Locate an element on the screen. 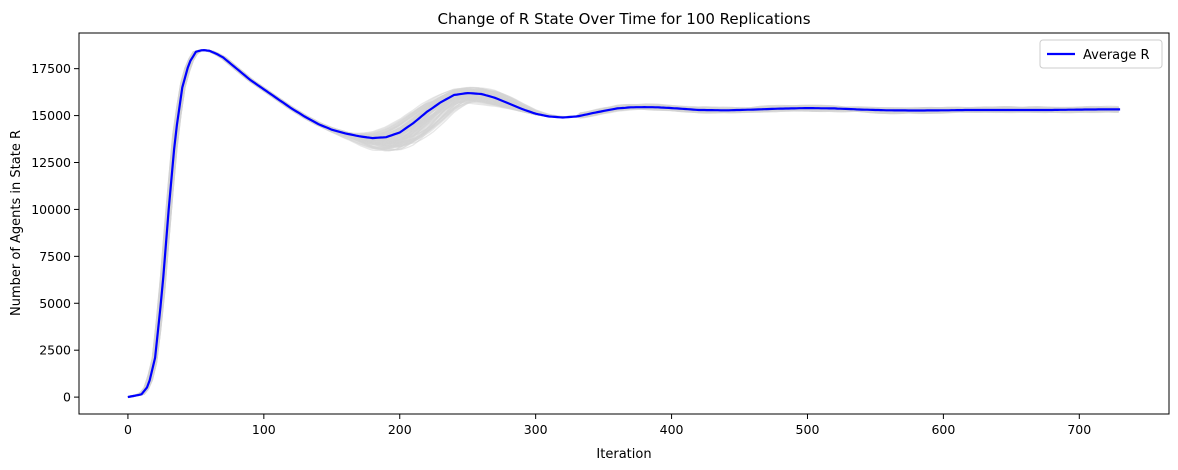  x-tick-label: 500 is located at coordinates (808, 429).